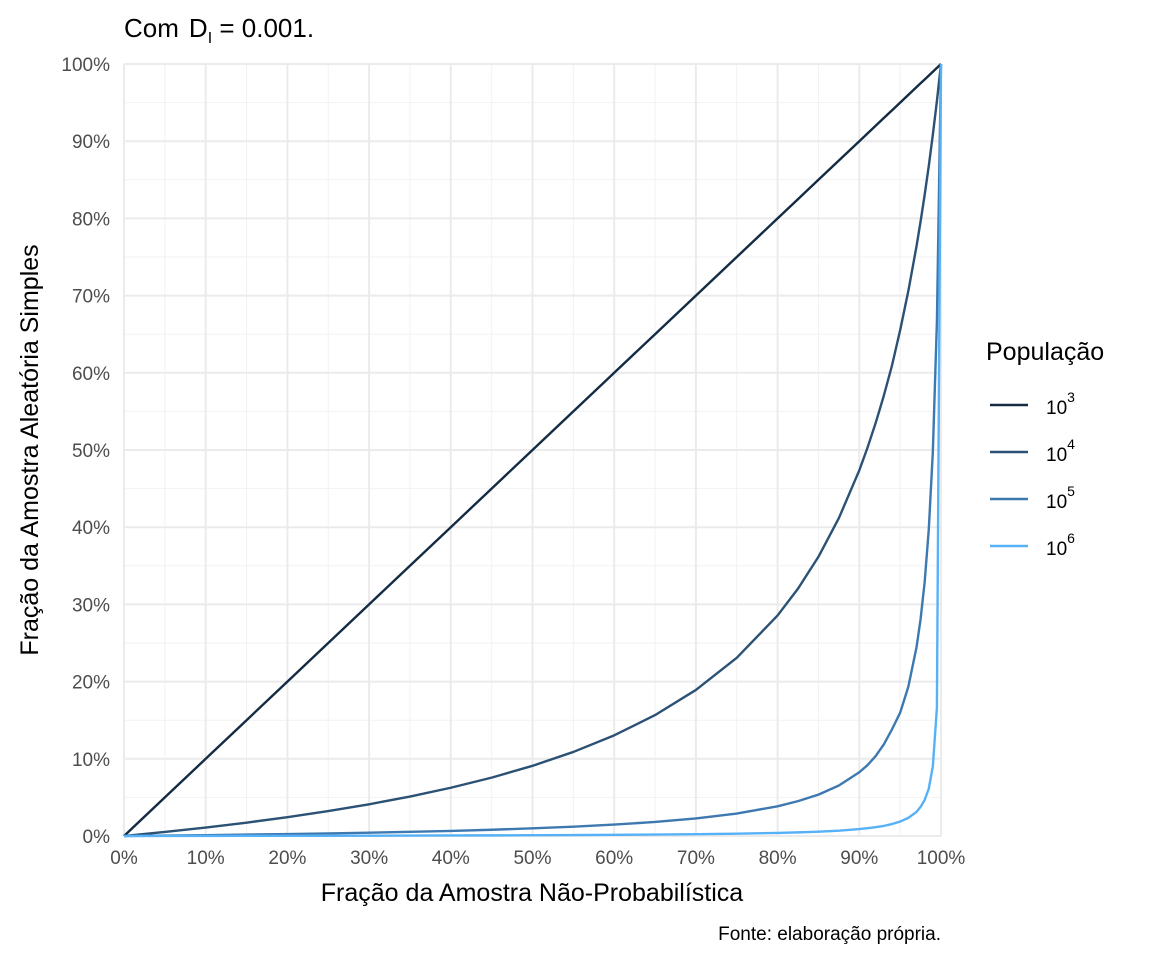  I want to click on legend-label-3: 105, so click(1060, 498).